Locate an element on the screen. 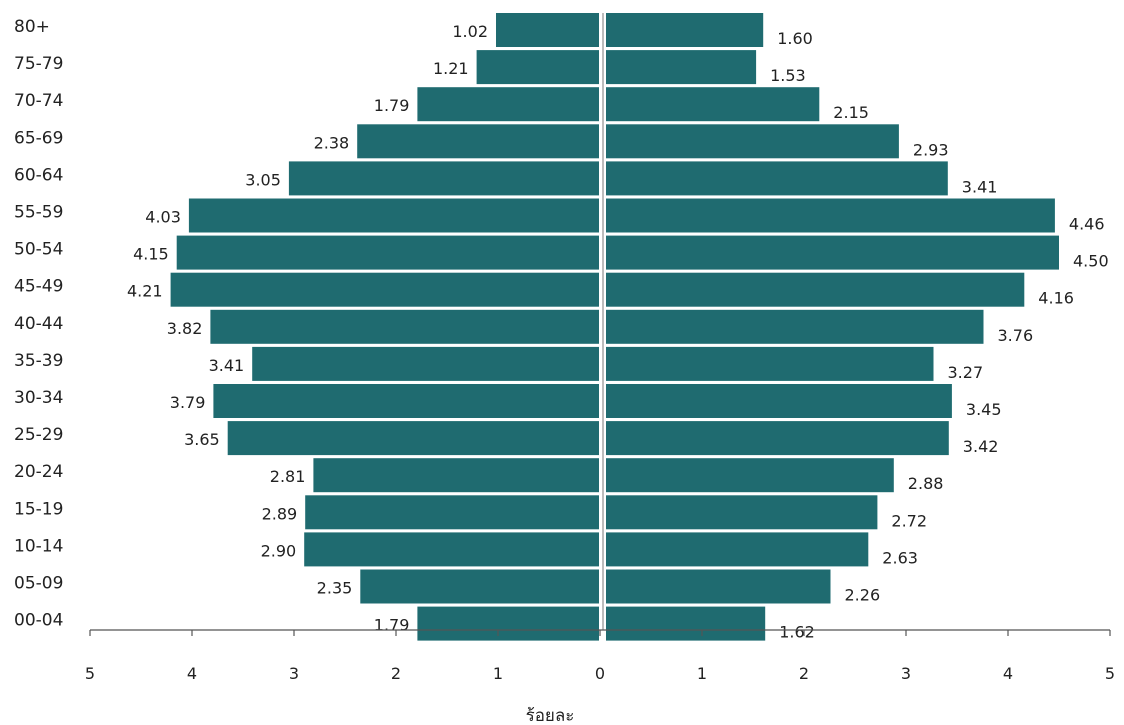 The image size is (1124, 725). bar-left-80+ is located at coordinates (547, 30).